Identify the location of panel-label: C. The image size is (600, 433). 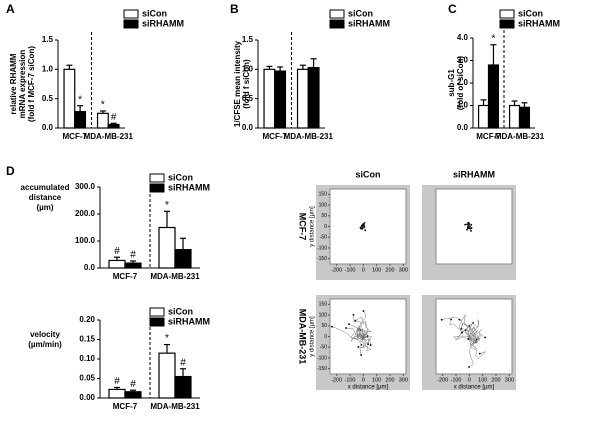
(452, 9).